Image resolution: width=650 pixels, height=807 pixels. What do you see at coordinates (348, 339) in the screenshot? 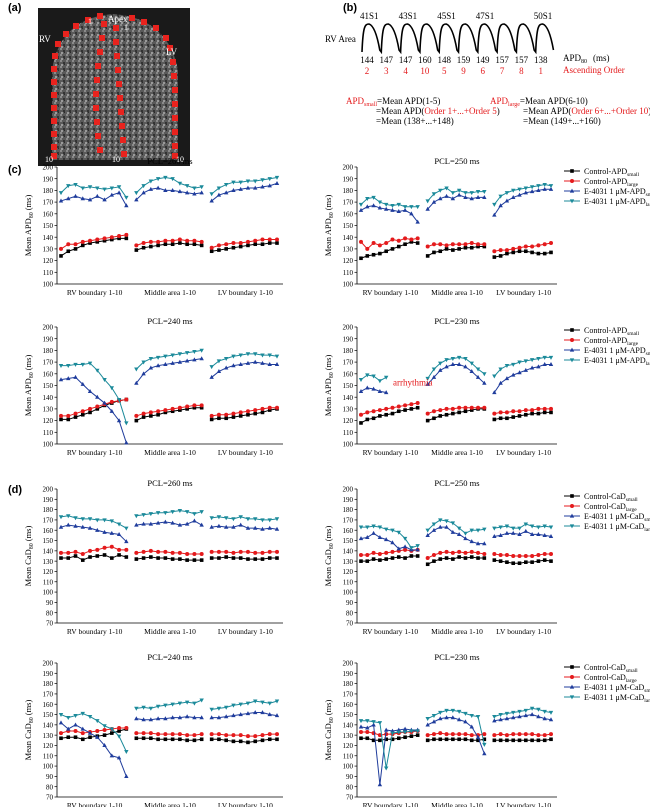
I see `y-tick-label: 190` at bounding box center [348, 339].